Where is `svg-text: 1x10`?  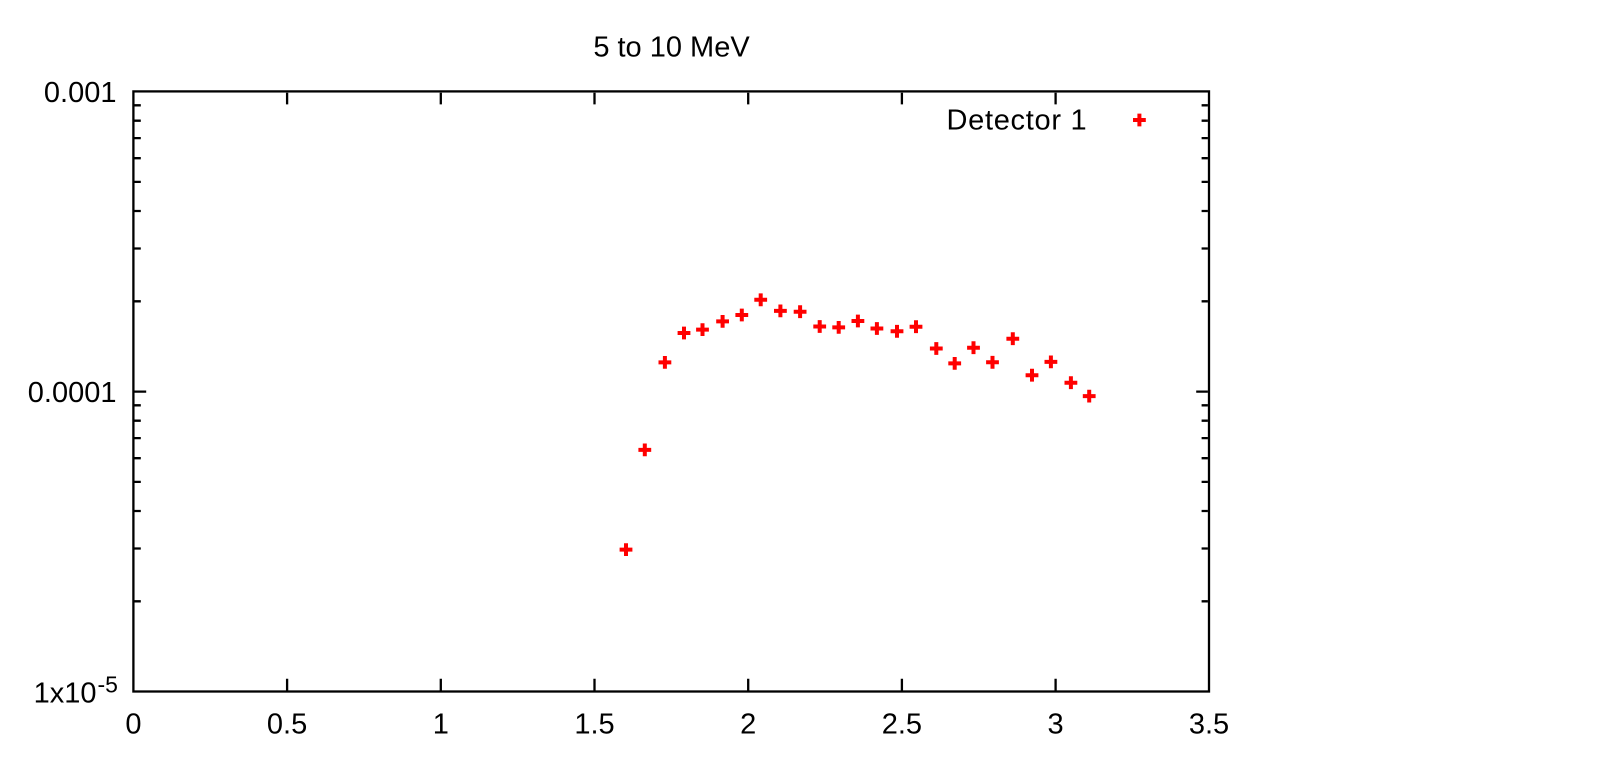
svg-text: 1x10 is located at coordinates (65, 694).